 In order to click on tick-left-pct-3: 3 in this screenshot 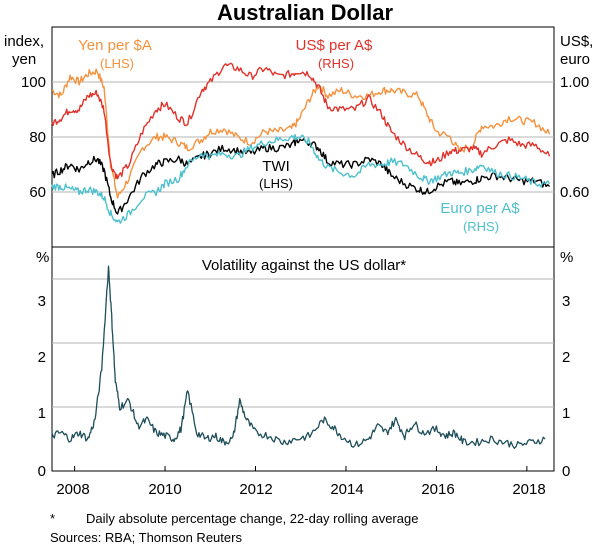, I will do `click(42, 301)`.